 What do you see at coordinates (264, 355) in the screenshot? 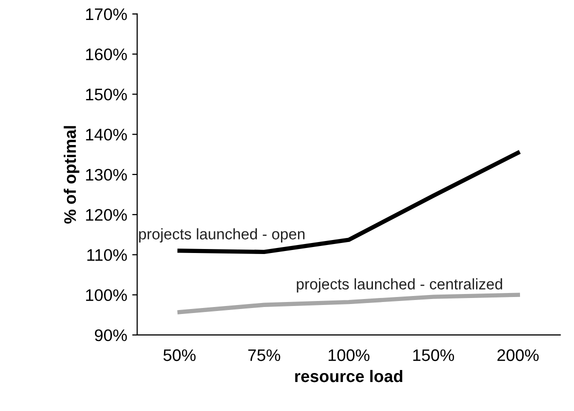
I see `x-tick-label: 75%` at bounding box center [264, 355].